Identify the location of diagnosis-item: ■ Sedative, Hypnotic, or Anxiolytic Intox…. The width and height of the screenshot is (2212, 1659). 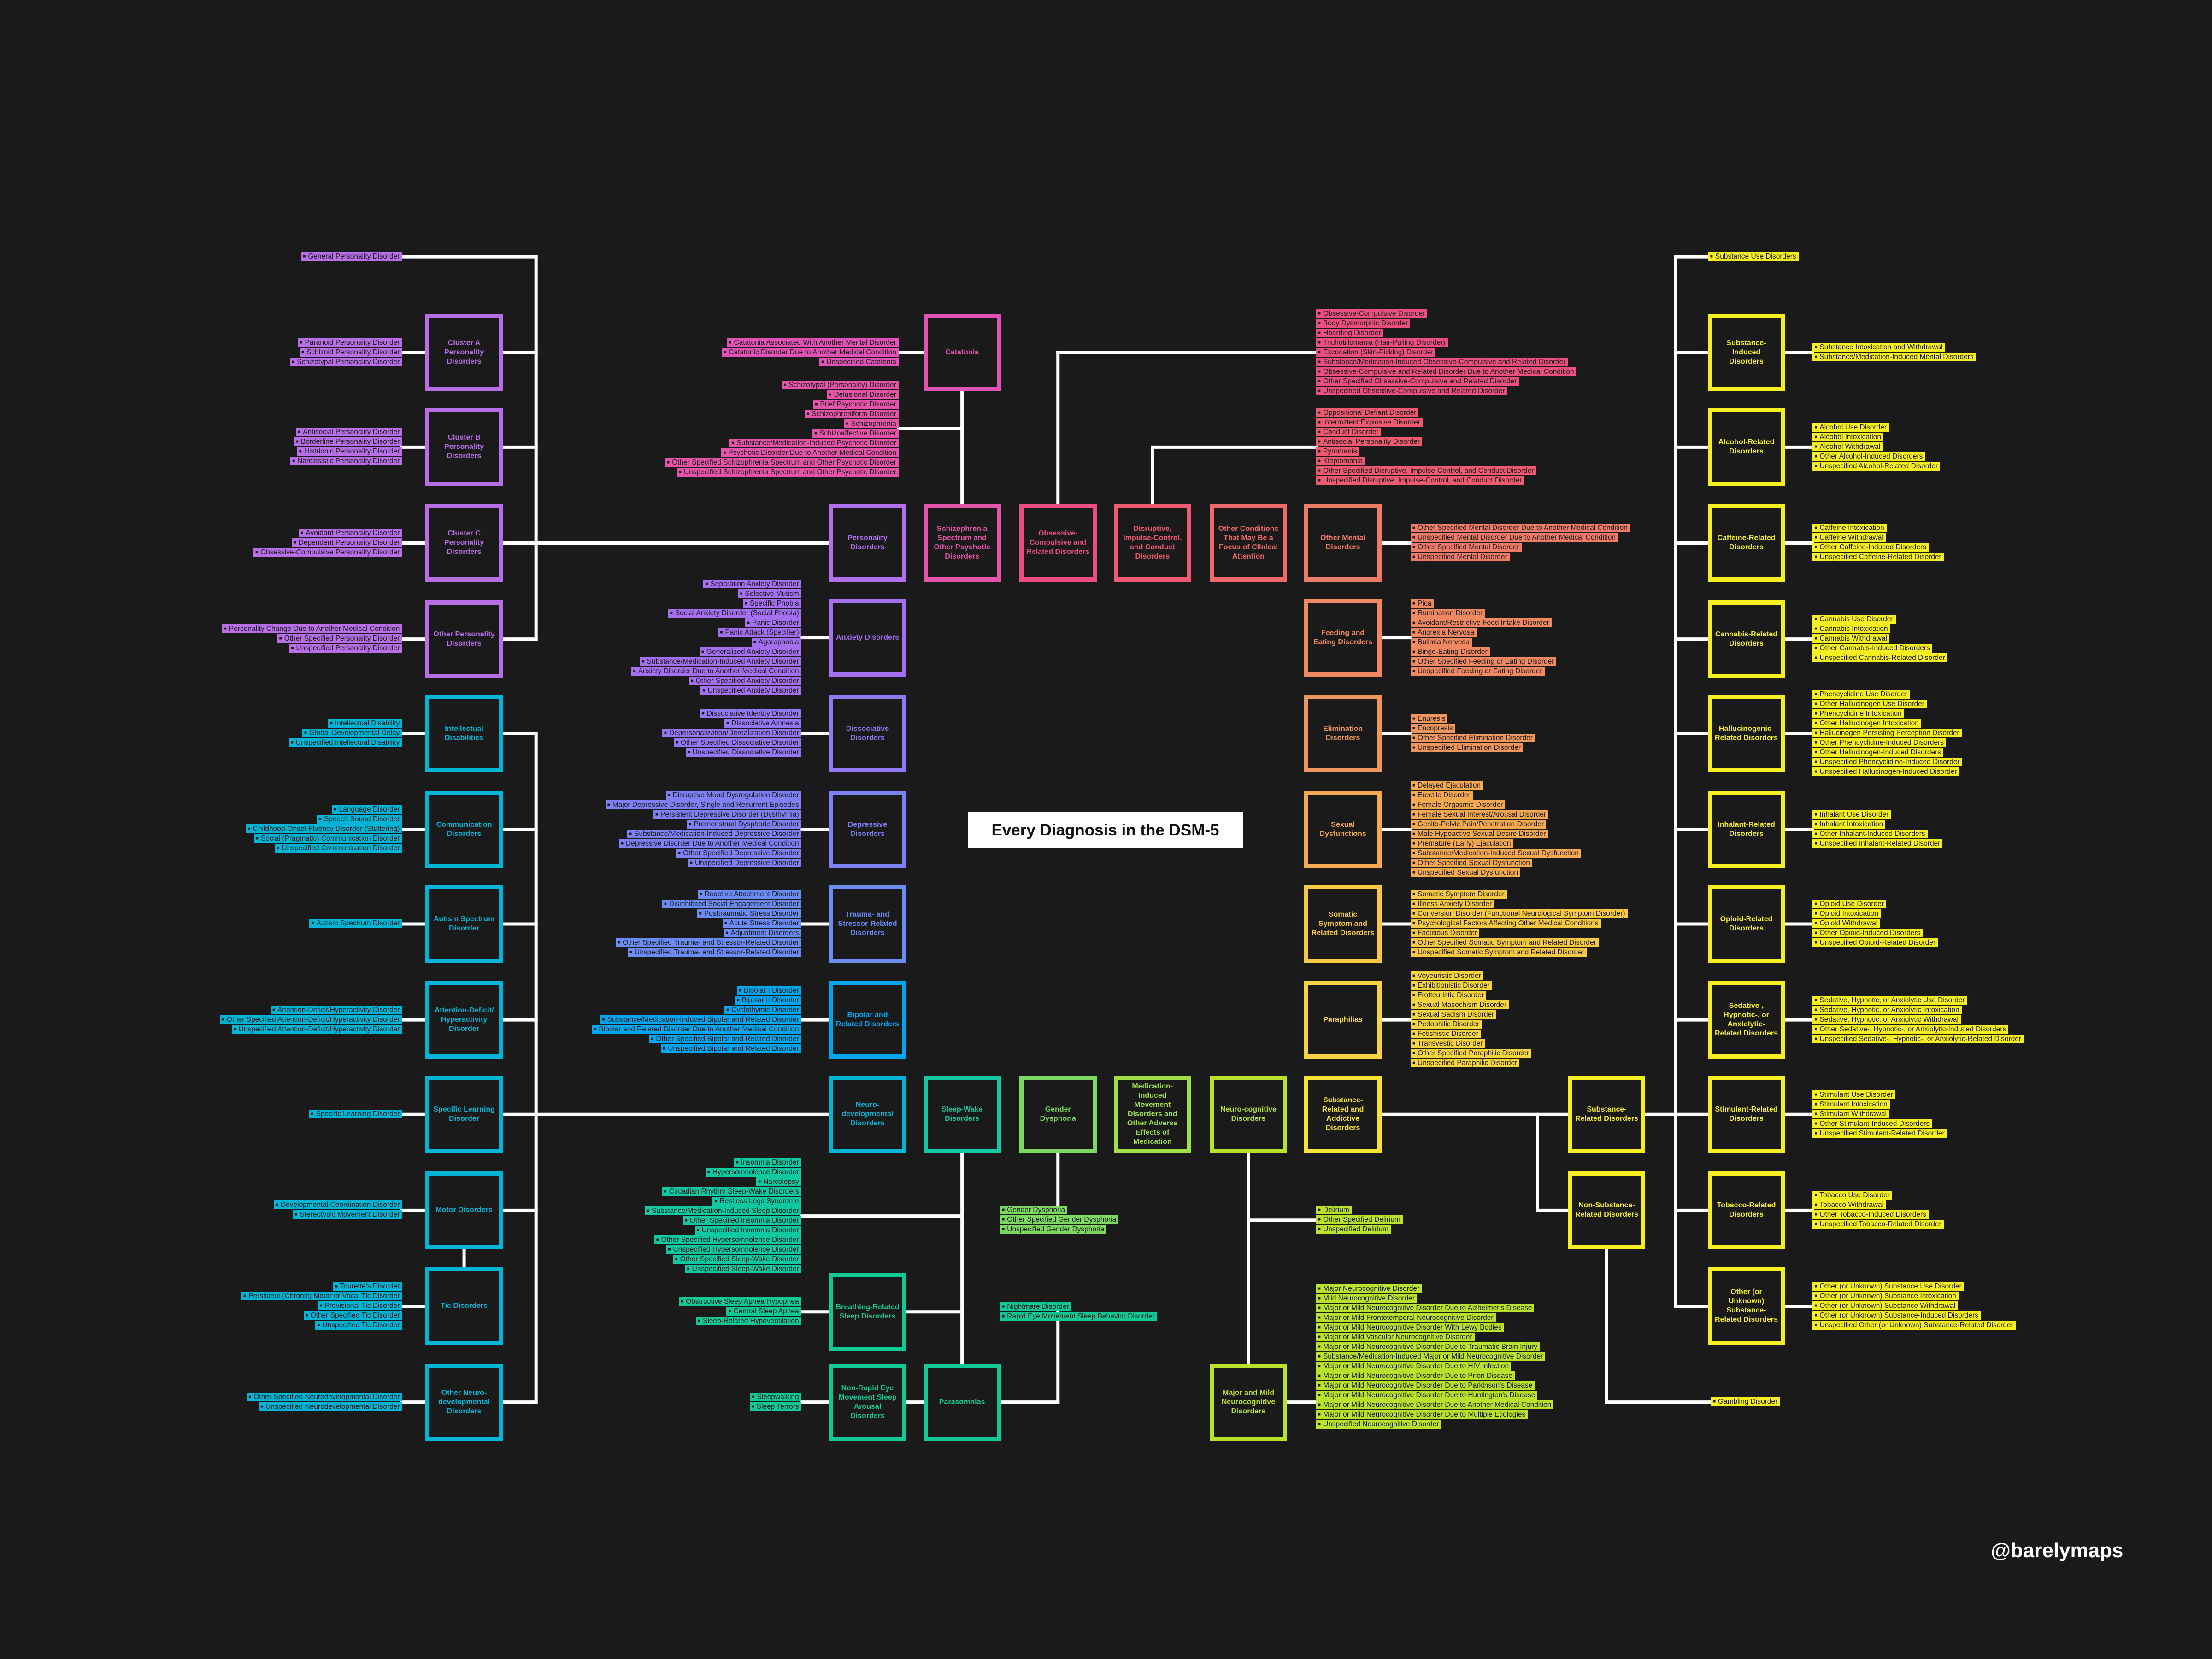
(1887, 1009).